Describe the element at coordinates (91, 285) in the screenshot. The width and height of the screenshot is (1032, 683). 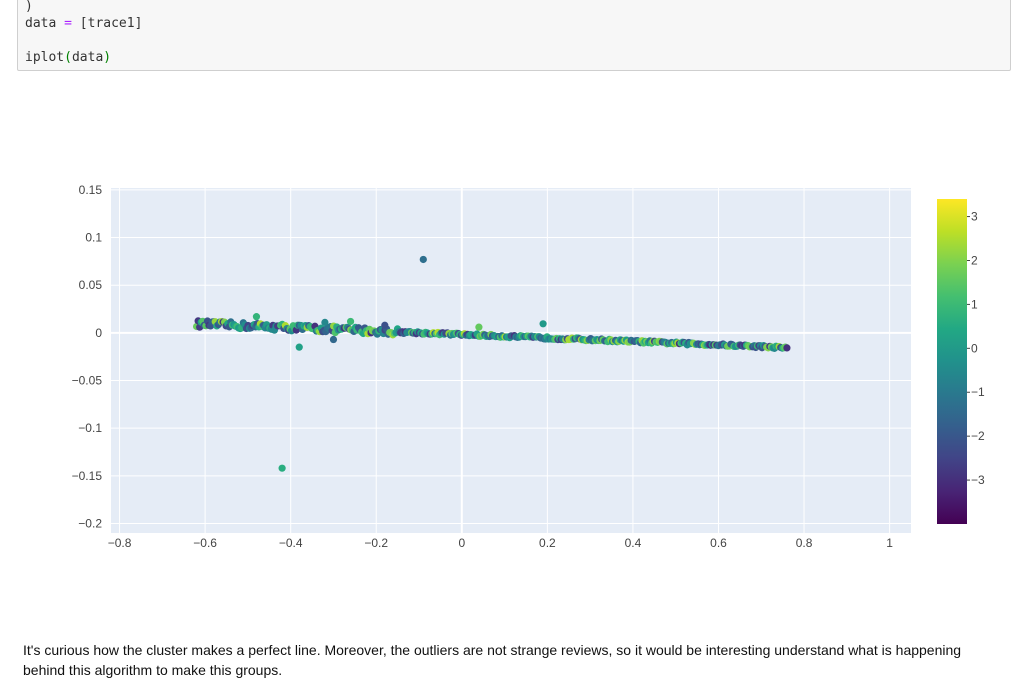
I see `y-tick-label: 0.05` at that location.